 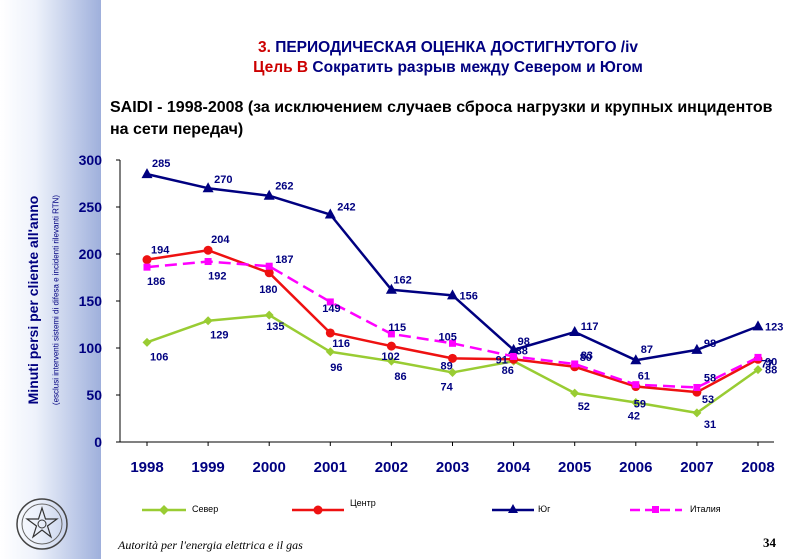 I want to click on data-label-italy: 105, so click(x=448, y=337).